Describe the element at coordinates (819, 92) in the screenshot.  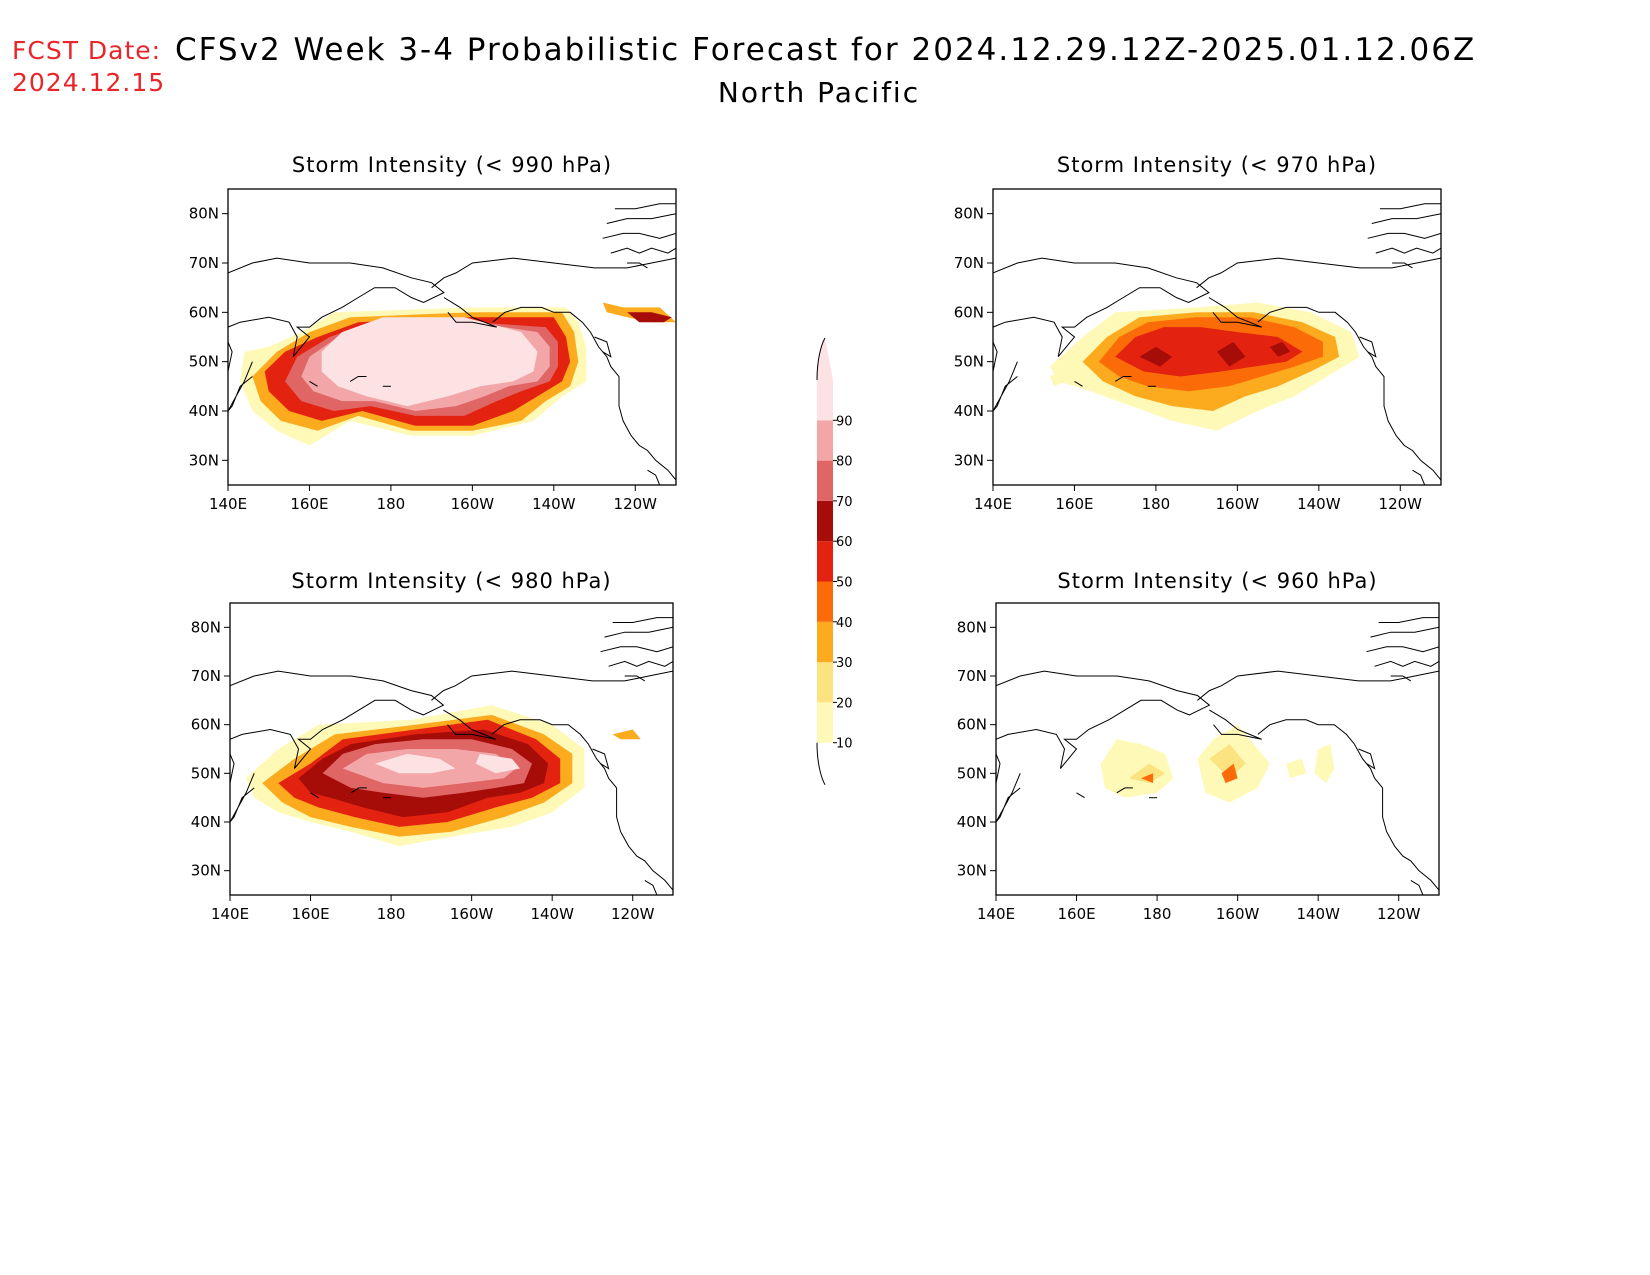
I see `region-subtitle: North Pacific` at that location.